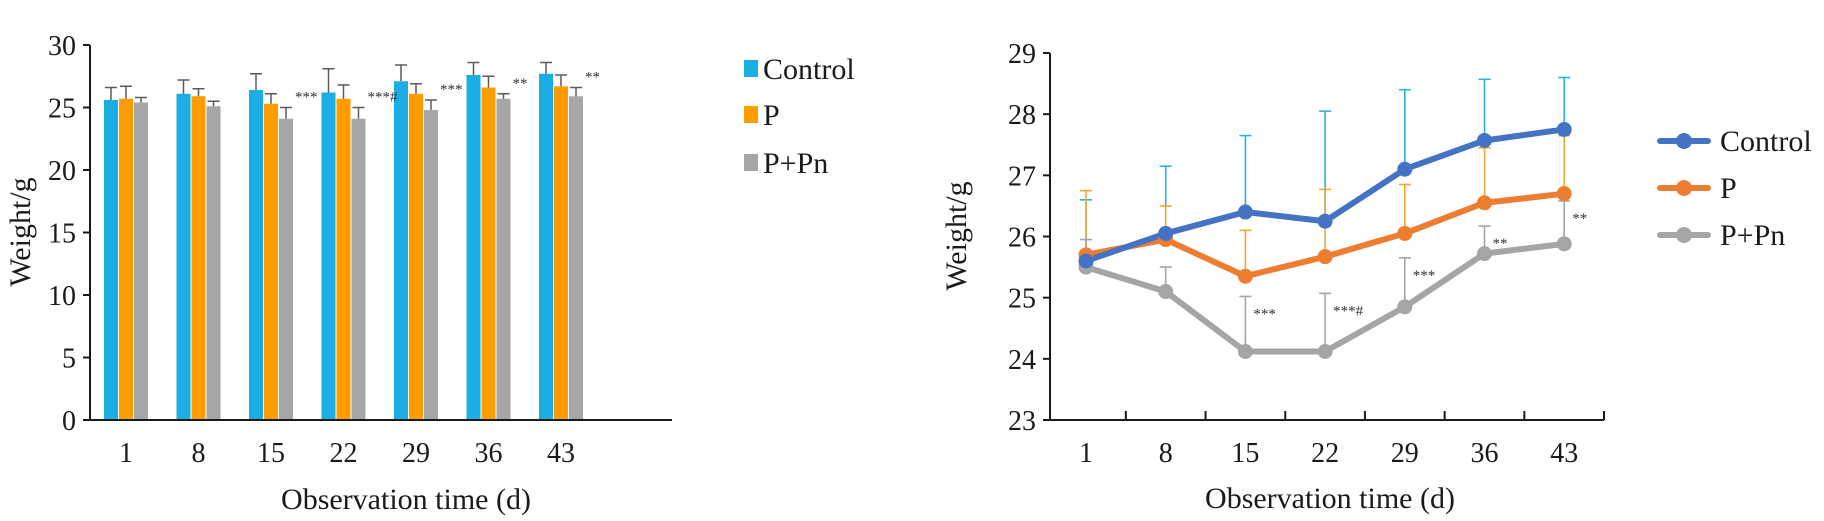  What do you see at coordinates (69, 359) in the screenshot?
I see `y-tick-label-5: 5` at bounding box center [69, 359].